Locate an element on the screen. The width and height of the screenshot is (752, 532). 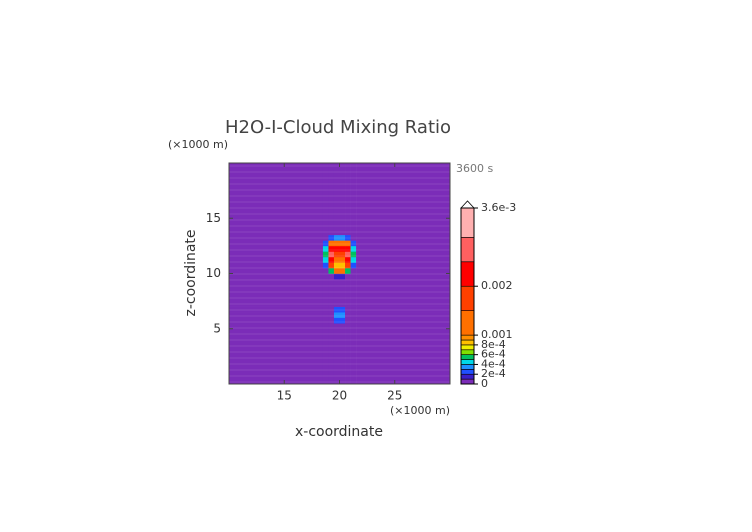
colorbar-tick-label: 6e-4 is located at coordinates (493, 354).